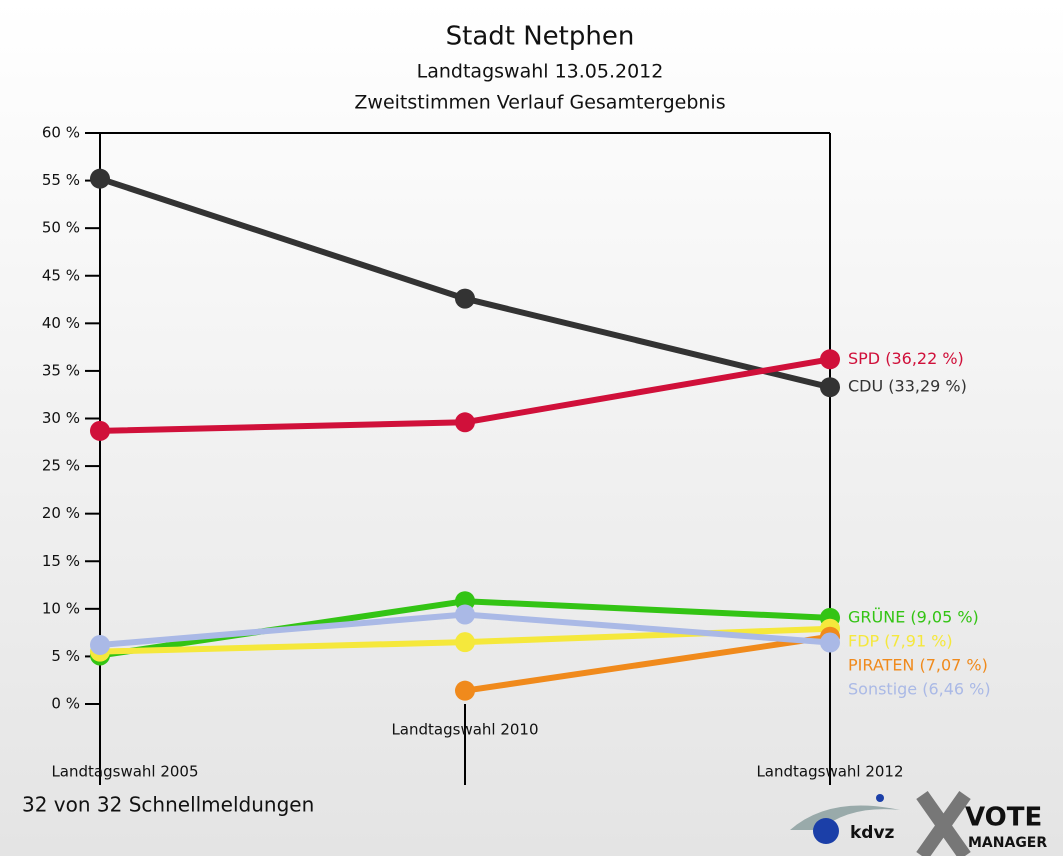  What do you see at coordinates (65, 704) in the screenshot?
I see `y-tick-label: 0 %` at bounding box center [65, 704].